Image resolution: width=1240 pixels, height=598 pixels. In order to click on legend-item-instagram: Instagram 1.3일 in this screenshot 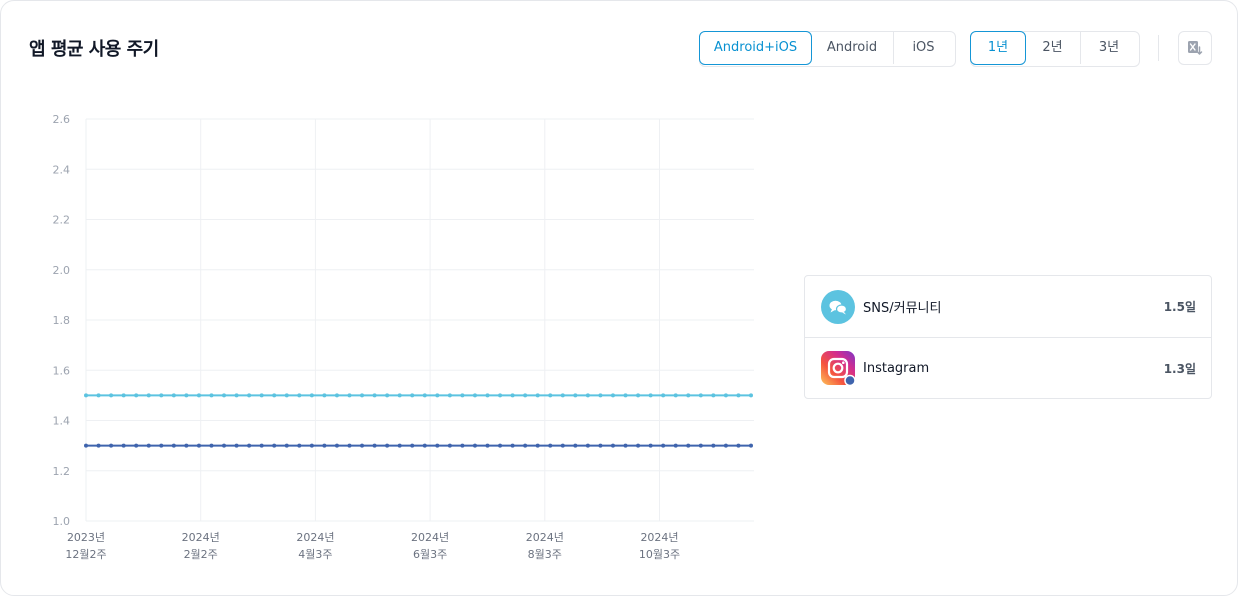, I will do `click(1008, 367)`.